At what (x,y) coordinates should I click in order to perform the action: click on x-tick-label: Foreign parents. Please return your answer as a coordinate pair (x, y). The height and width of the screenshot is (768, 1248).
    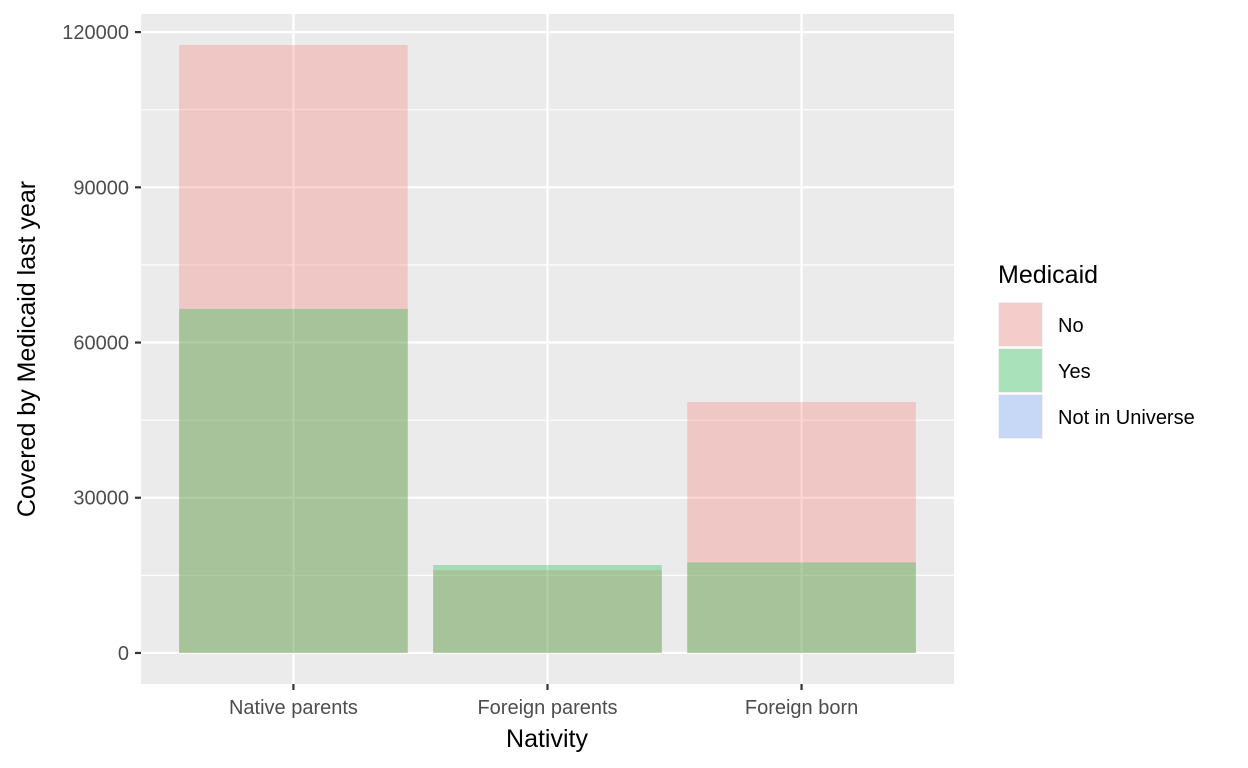
    Looking at the image, I should click on (547, 708).